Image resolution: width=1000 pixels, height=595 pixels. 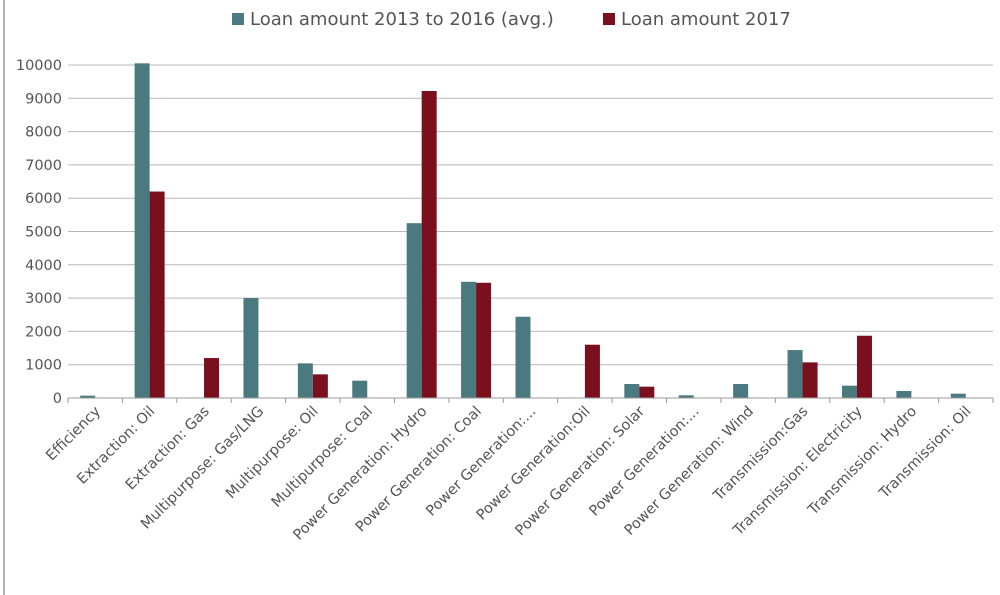 I want to click on y-tick-label: 9000, so click(x=43, y=99).